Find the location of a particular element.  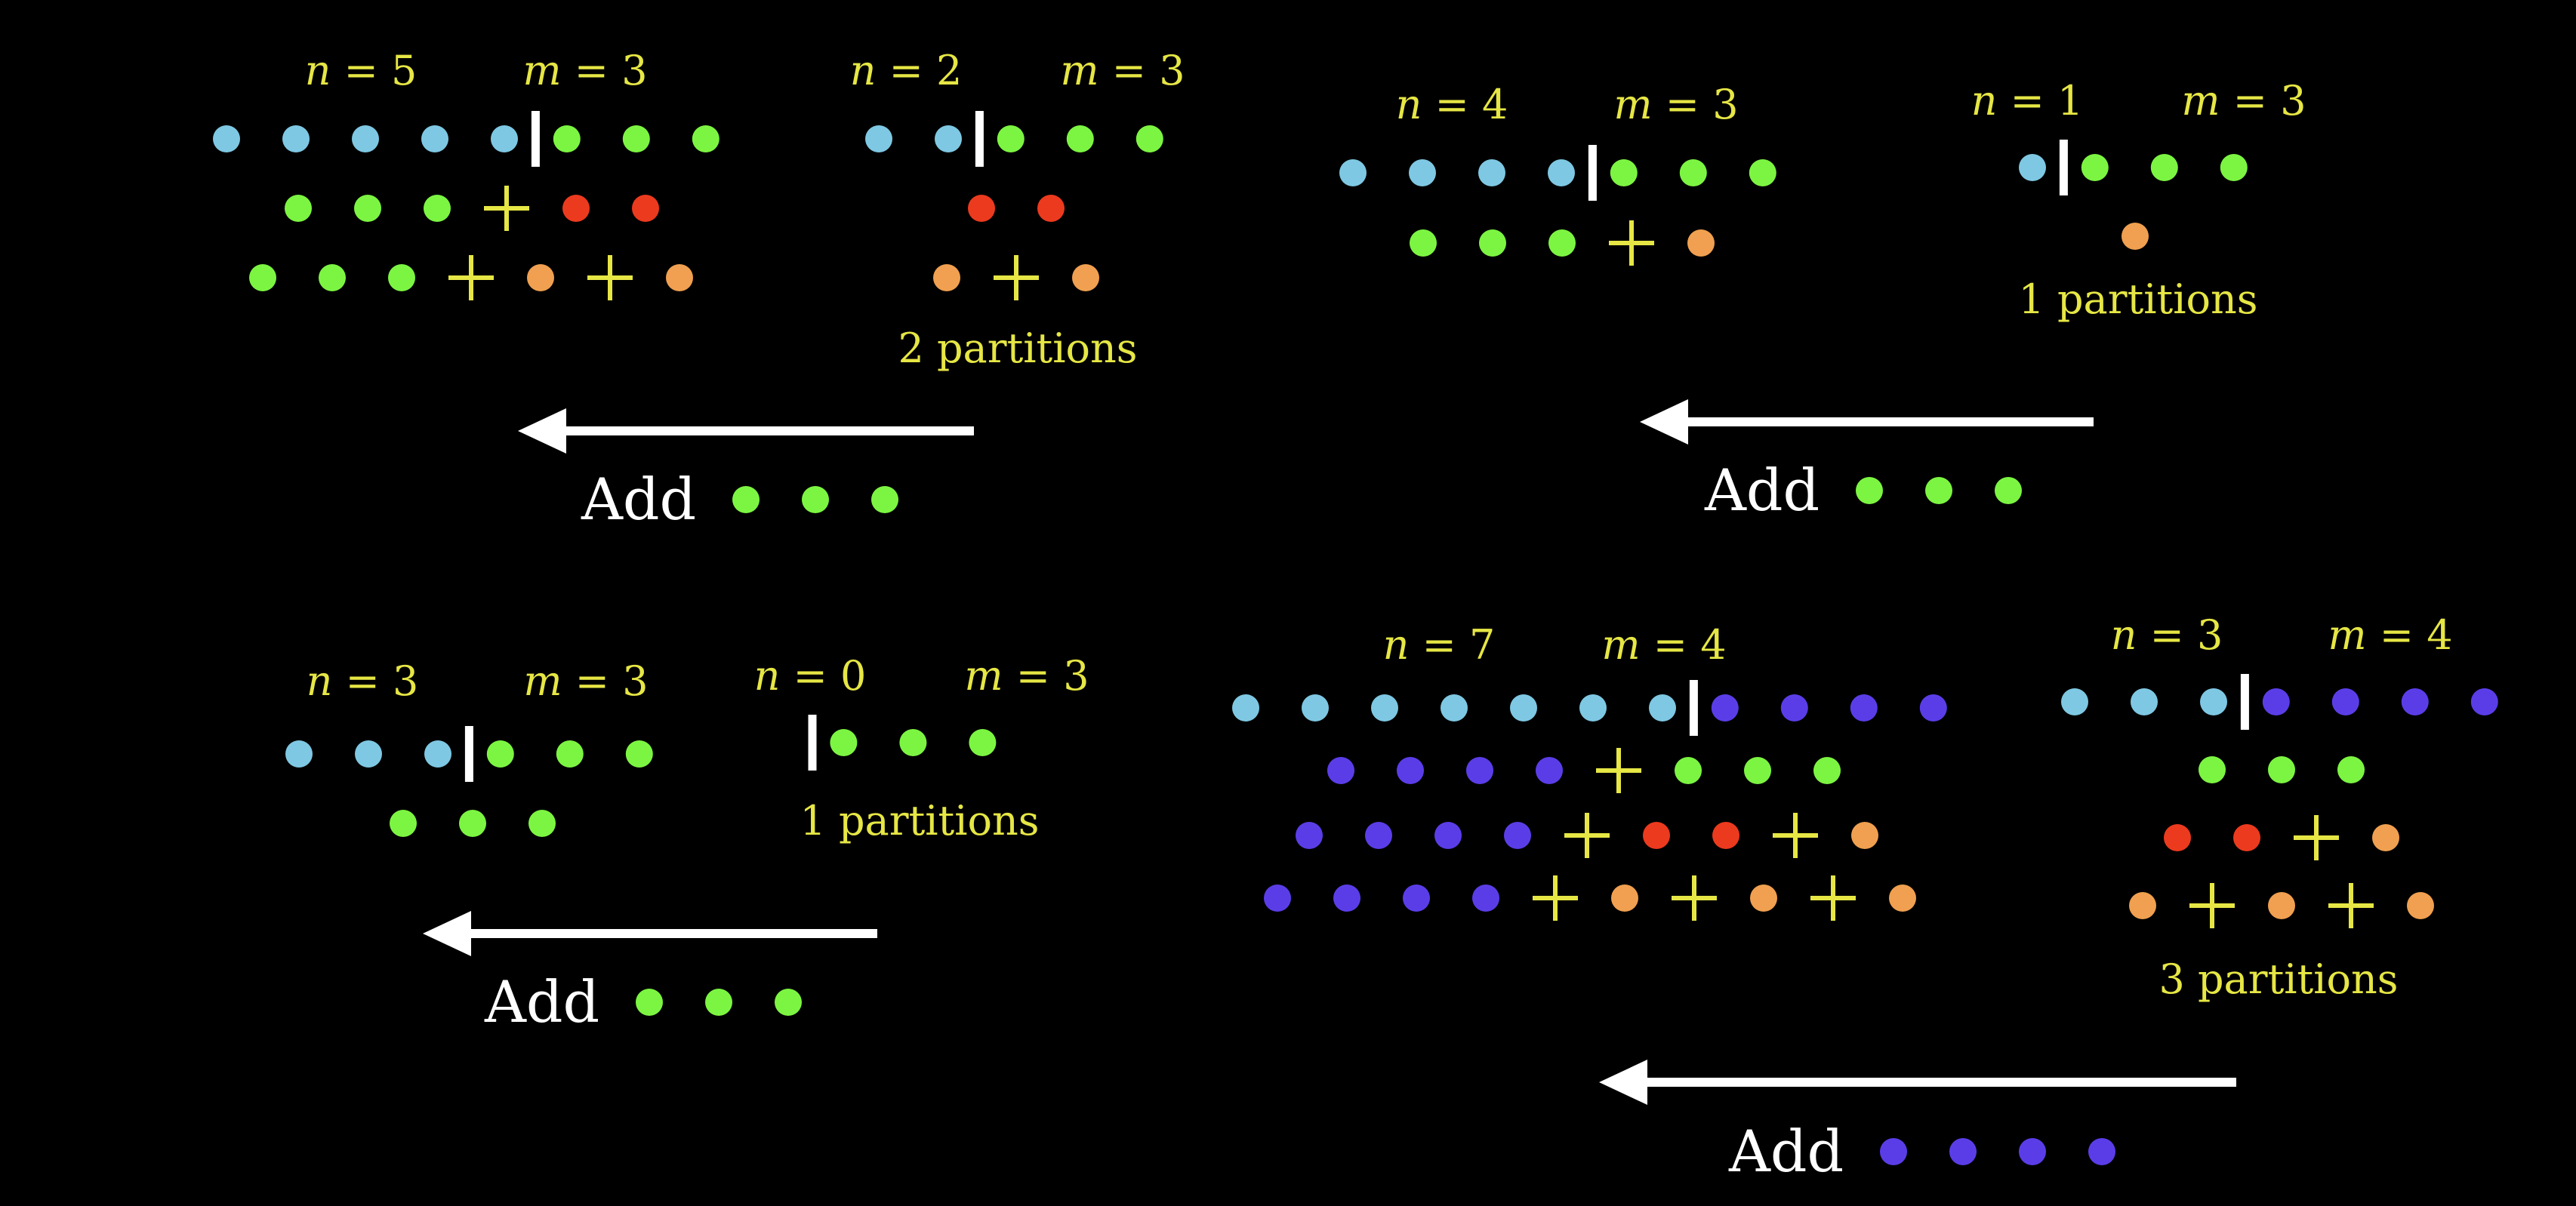

panel-3-left-group: n = 3 m = 3 is located at coordinates (469, 747).